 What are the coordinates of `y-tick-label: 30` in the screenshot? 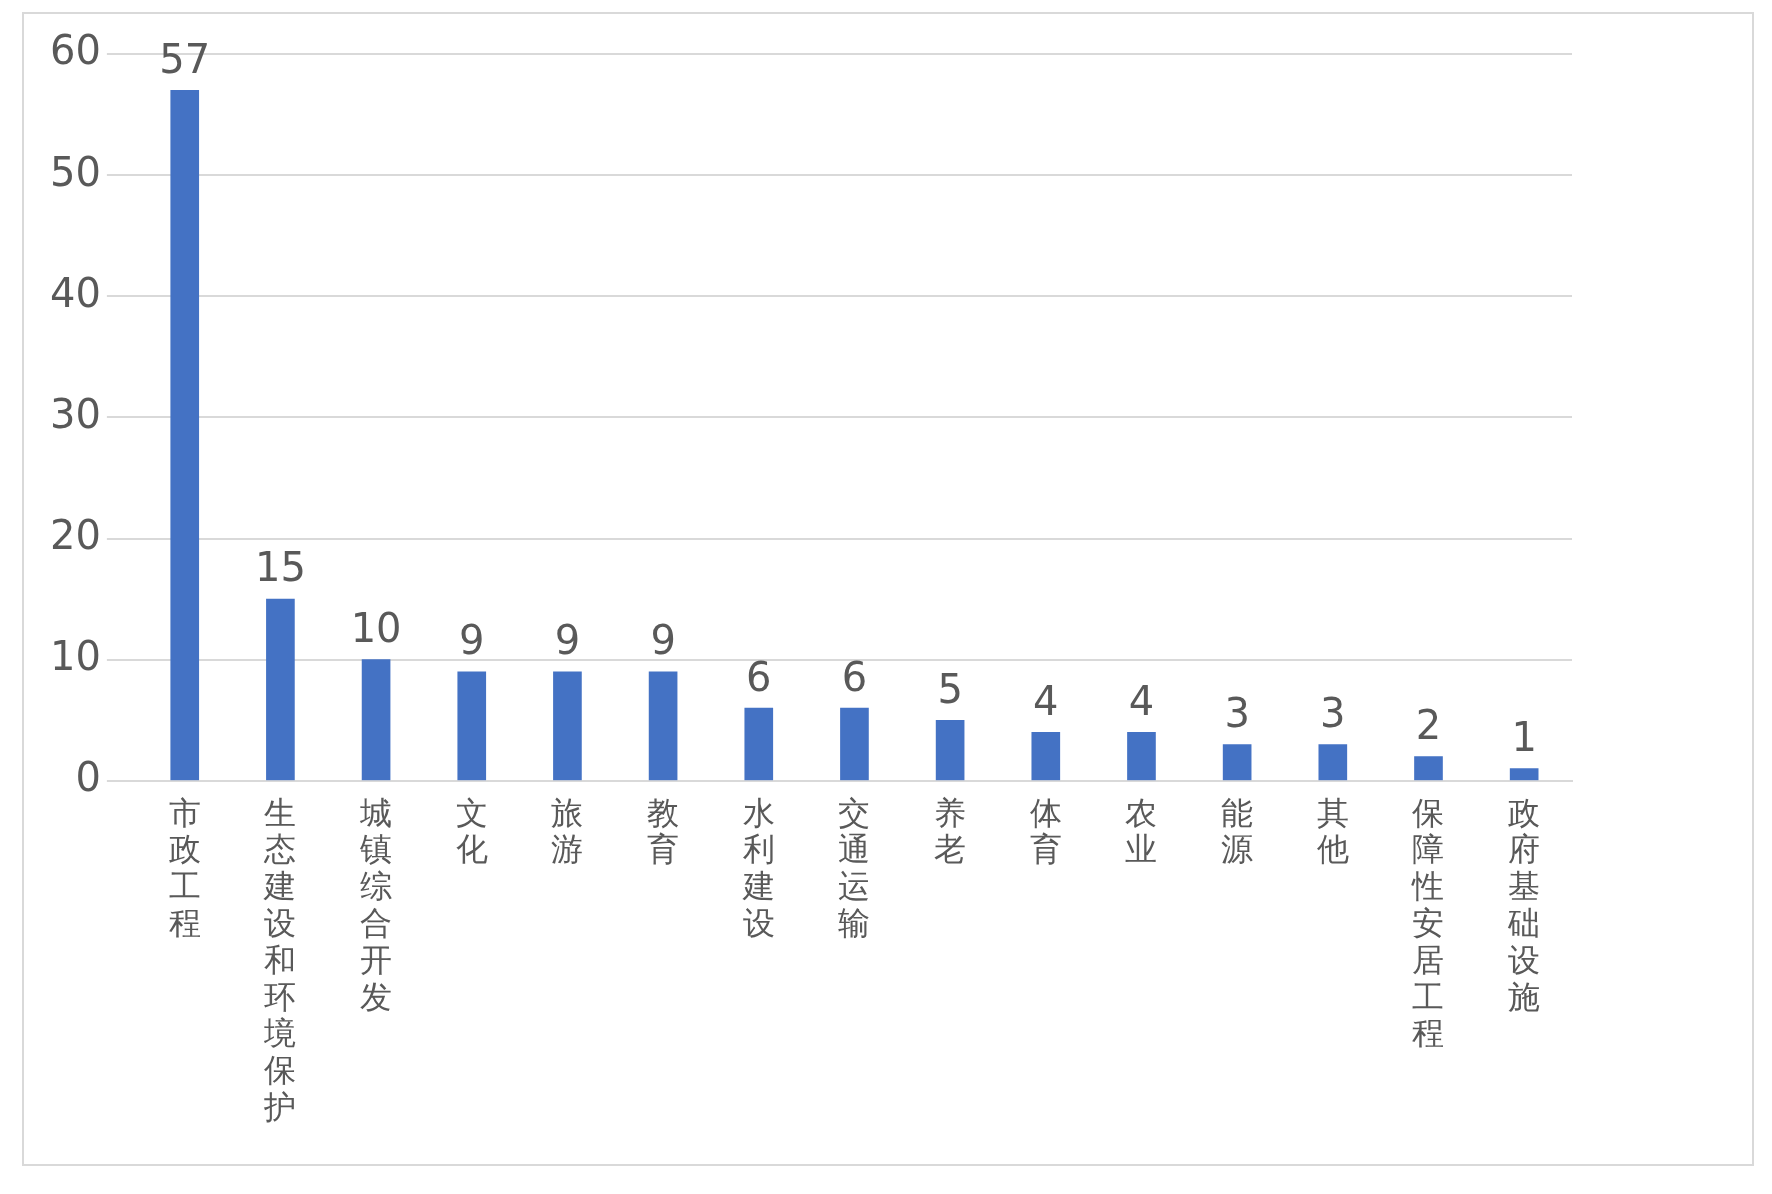 It's located at (75, 413).